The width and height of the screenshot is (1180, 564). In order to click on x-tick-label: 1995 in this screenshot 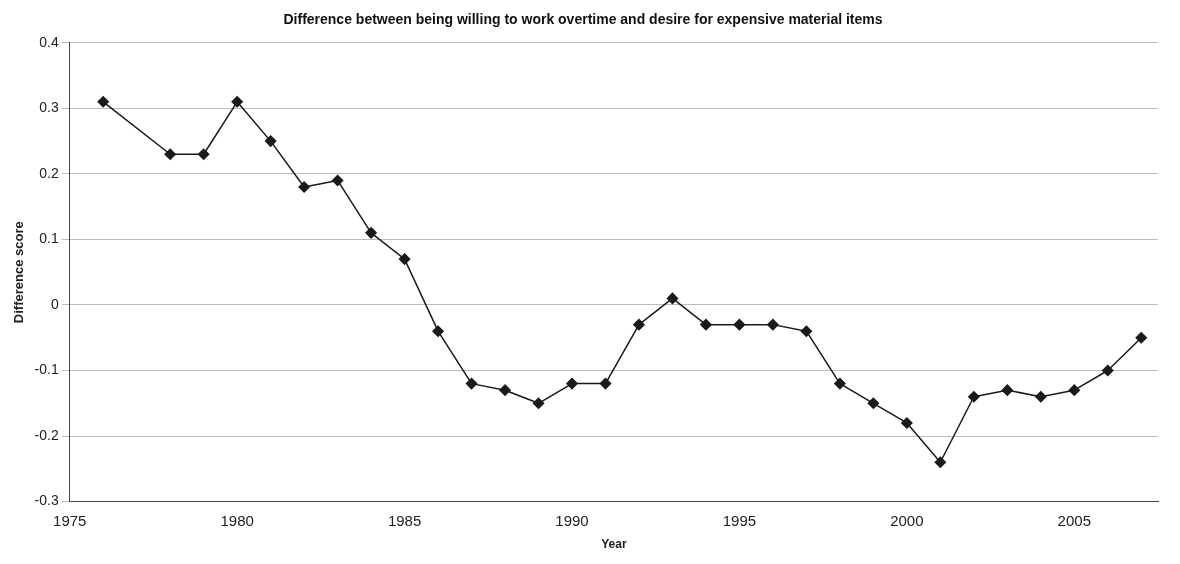, I will do `click(739, 520)`.